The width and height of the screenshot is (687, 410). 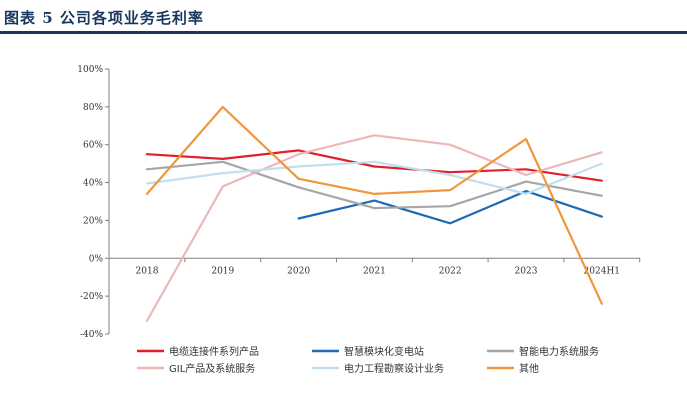 What do you see at coordinates (343, 32) in the screenshot?
I see `title-underline` at bounding box center [343, 32].